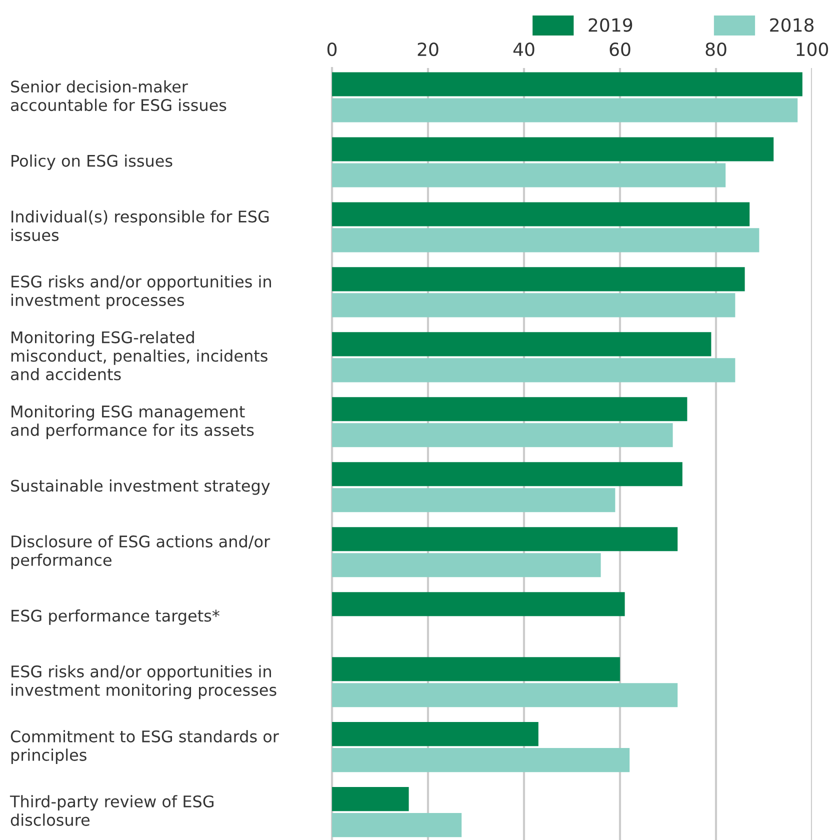  What do you see at coordinates (620, 49) in the screenshot?
I see `x-tick-label: 60` at bounding box center [620, 49].